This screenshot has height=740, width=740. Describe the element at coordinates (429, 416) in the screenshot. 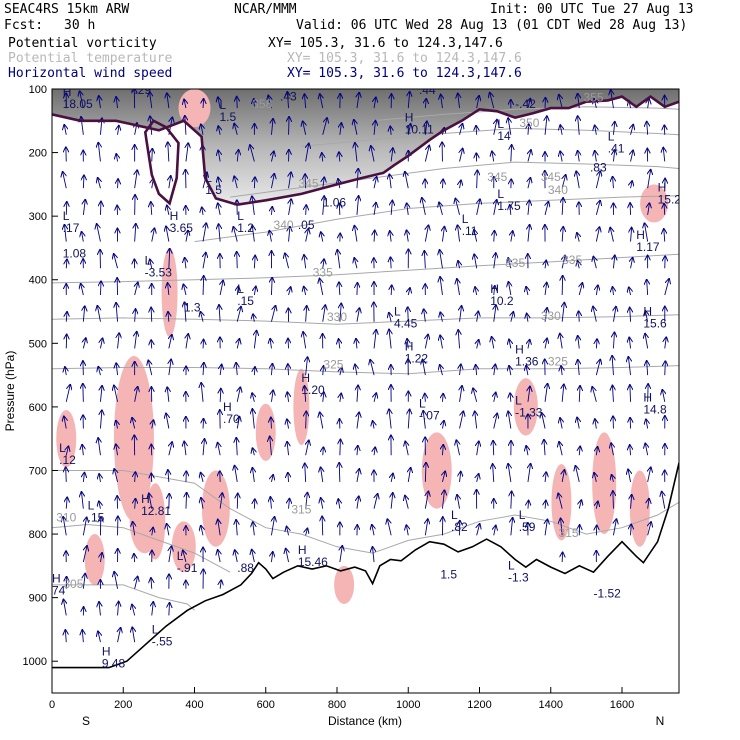

I see `extremum-value: -.07` at that location.